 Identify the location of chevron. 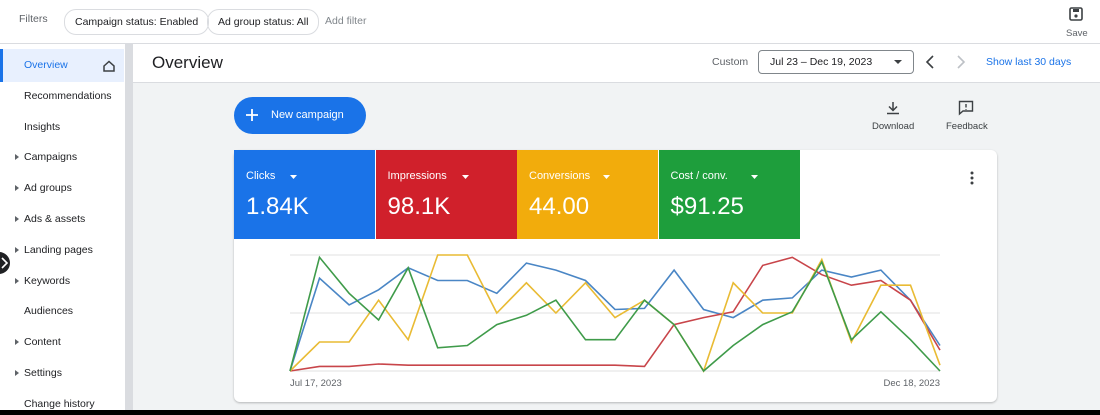
(5, 263).